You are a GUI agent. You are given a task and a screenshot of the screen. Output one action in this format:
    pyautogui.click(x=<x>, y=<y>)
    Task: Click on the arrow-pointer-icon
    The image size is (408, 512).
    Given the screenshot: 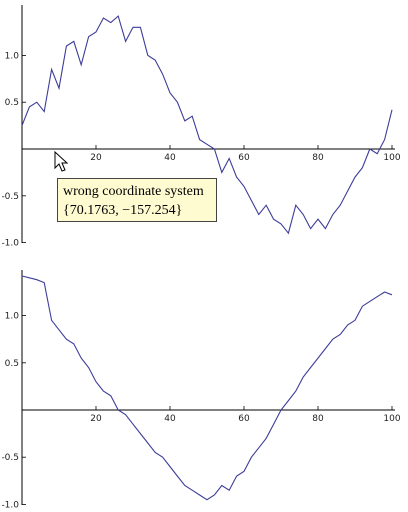 What is the action you would take?
    pyautogui.click(x=61, y=161)
    